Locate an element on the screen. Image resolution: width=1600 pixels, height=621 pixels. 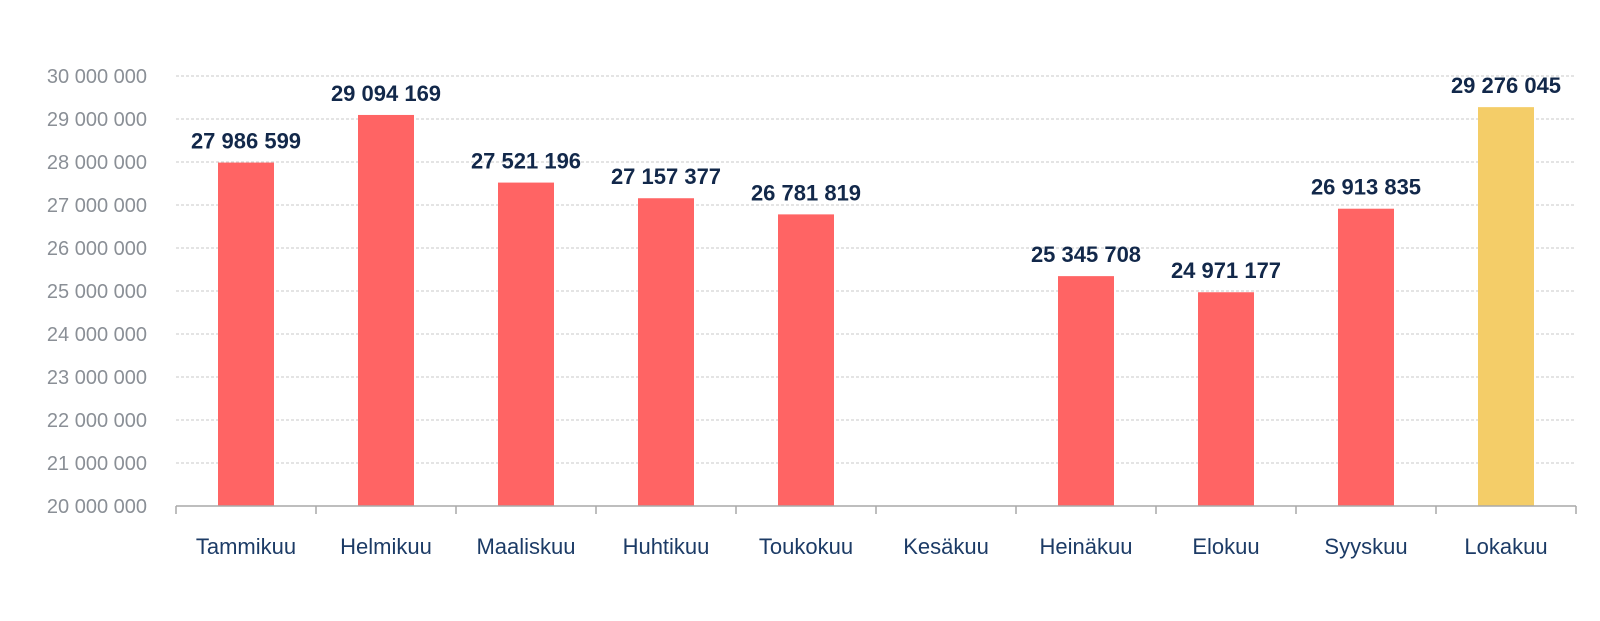
x-tick-label: Toukokuu is located at coordinates (806, 546).